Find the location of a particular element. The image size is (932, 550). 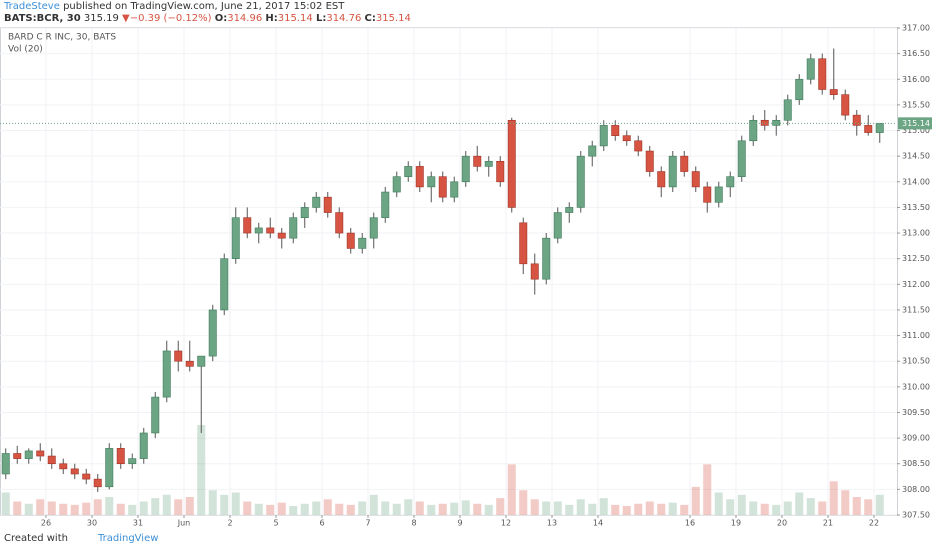

x-tick-label: 7 is located at coordinates (367, 523).